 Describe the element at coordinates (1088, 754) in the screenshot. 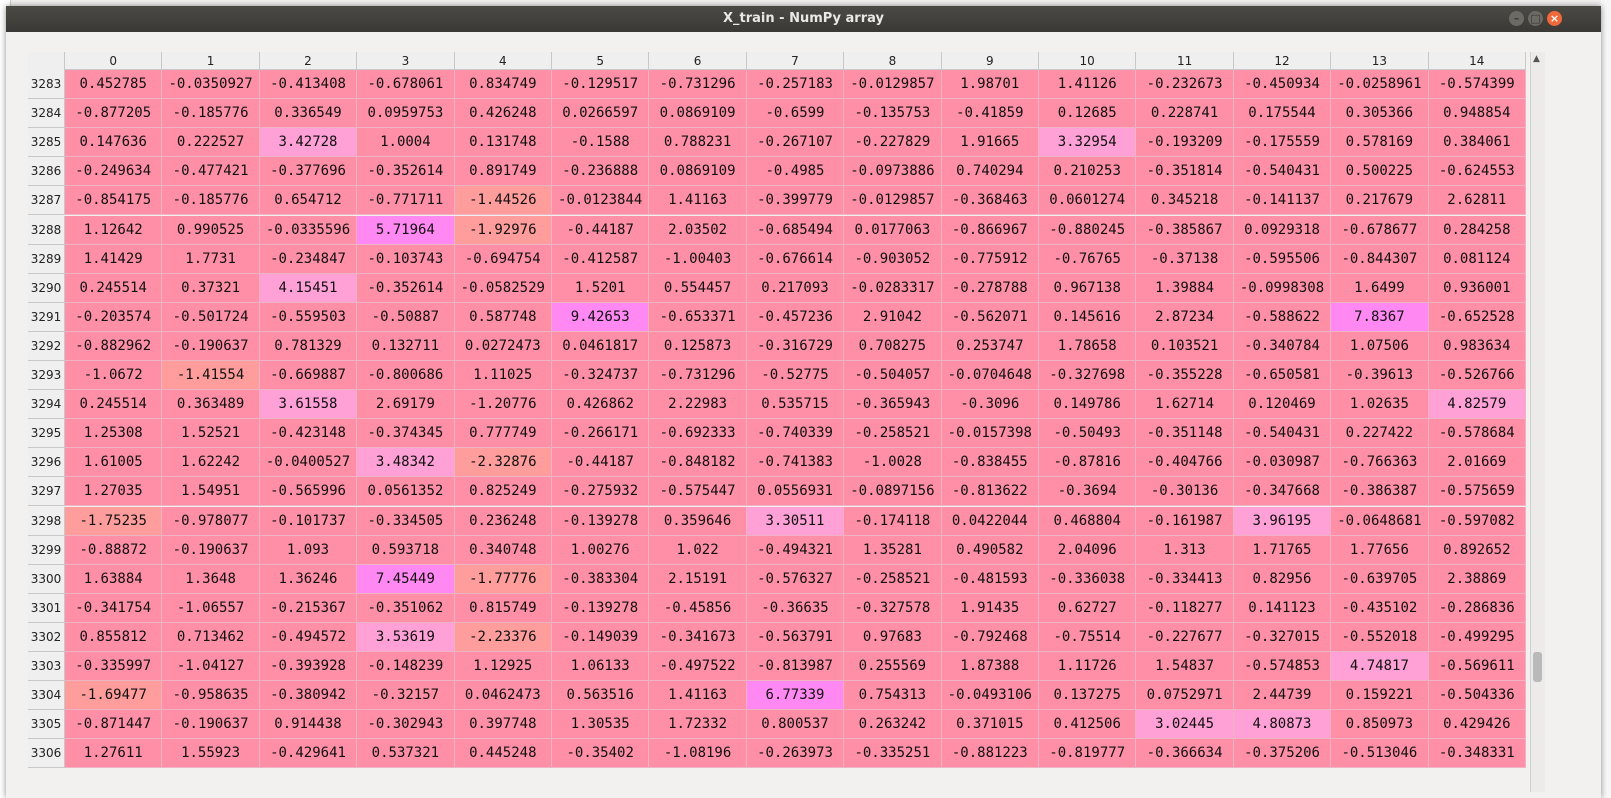

I see `table-cell: -0.819777` at that location.